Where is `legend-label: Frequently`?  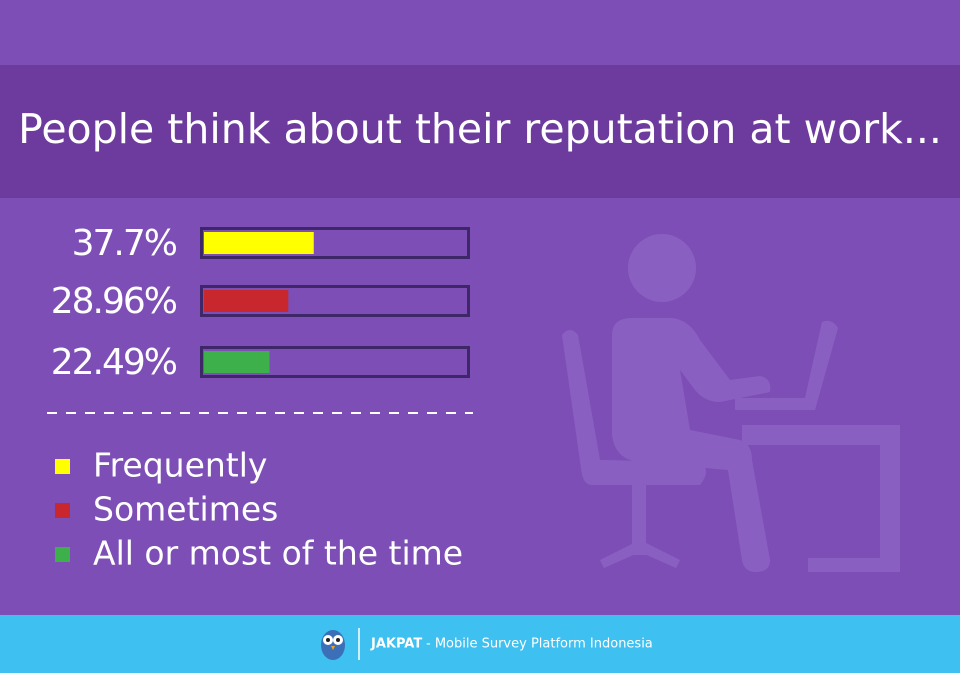
legend-label: Frequently is located at coordinates (180, 465).